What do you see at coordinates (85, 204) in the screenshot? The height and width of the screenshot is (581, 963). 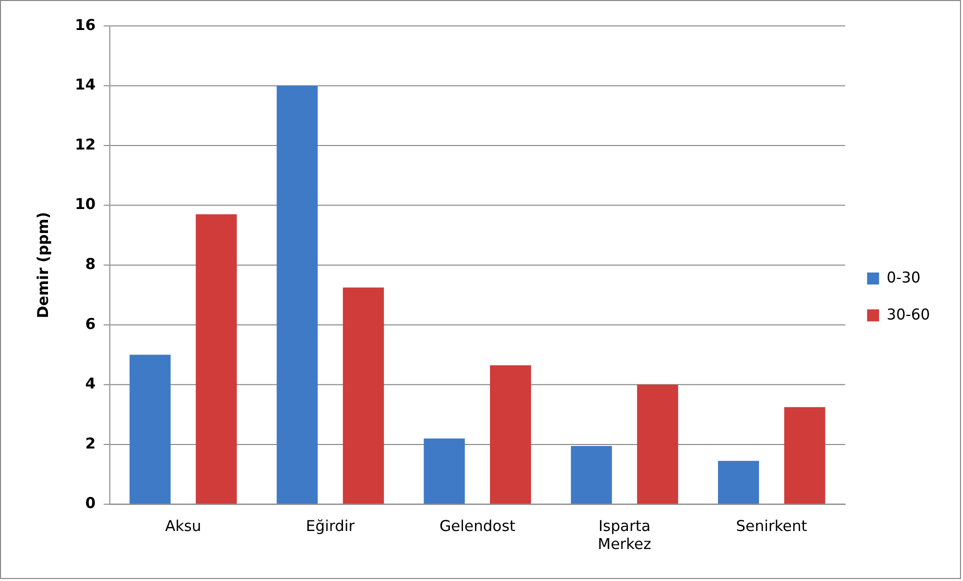 I see `y-tick-label: 10` at bounding box center [85, 204].